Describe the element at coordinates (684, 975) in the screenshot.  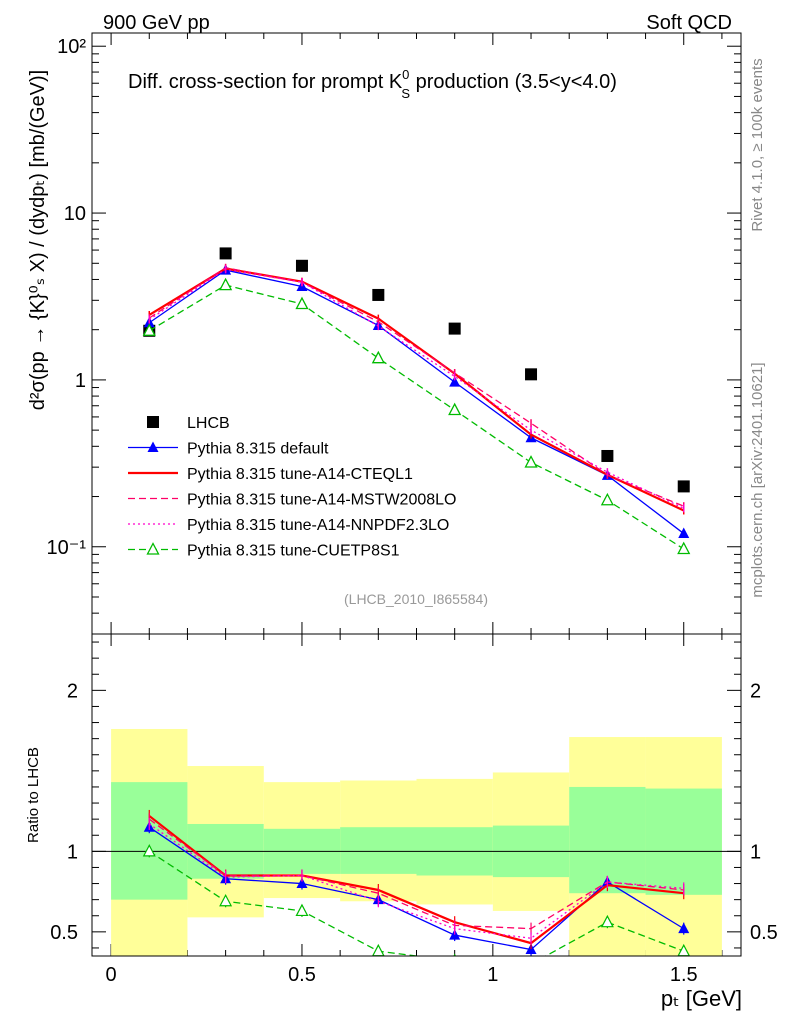
I see `x-tick-label: 1.5` at that location.